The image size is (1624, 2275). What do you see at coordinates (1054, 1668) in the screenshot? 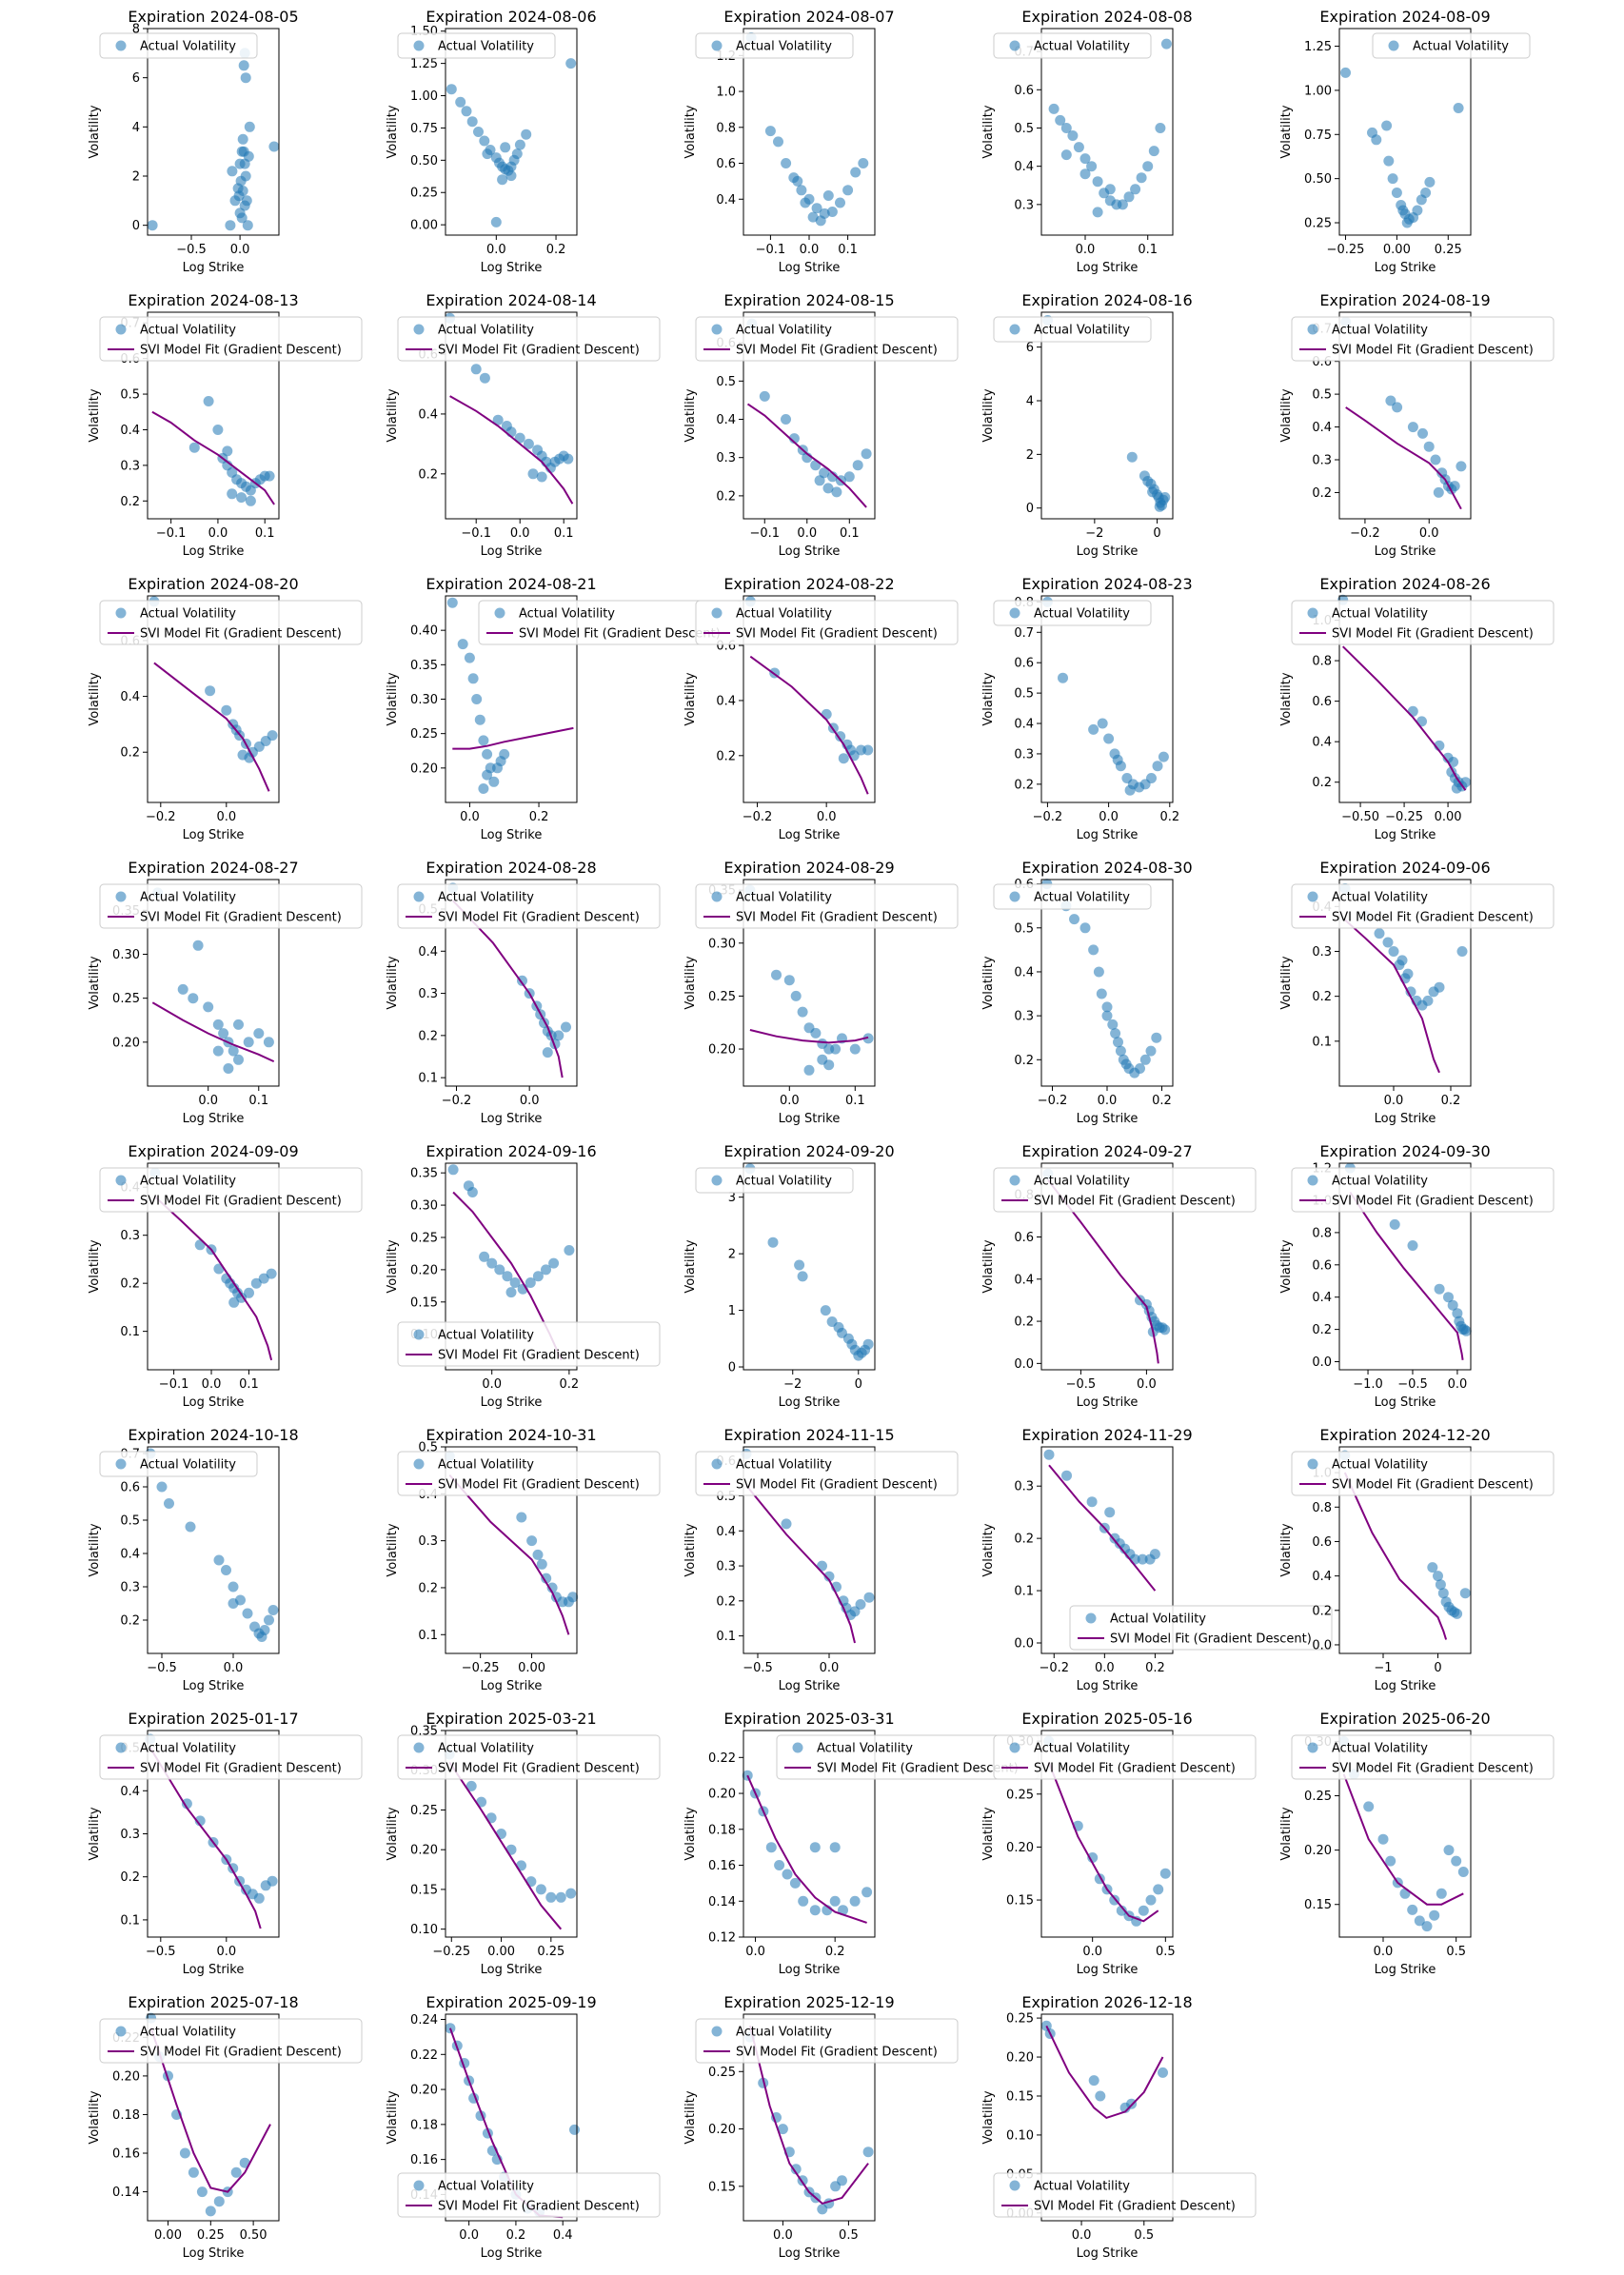
I see `x-tick-label: −0.2` at bounding box center [1054, 1668].